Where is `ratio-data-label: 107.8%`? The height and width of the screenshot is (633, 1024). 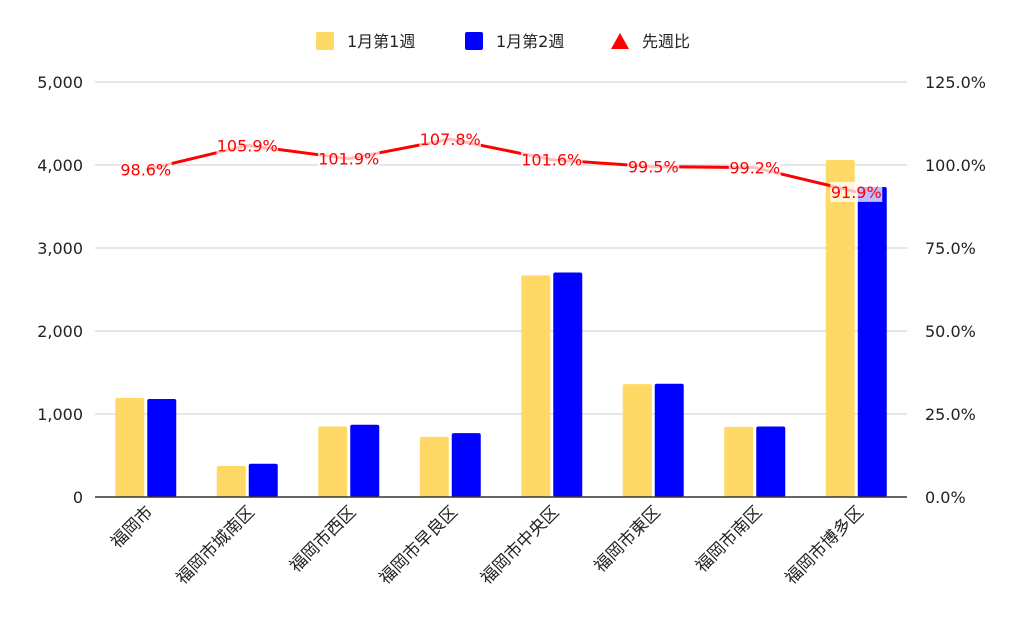 ratio-data-label: 107.8% is located at coordinates (450, 139).